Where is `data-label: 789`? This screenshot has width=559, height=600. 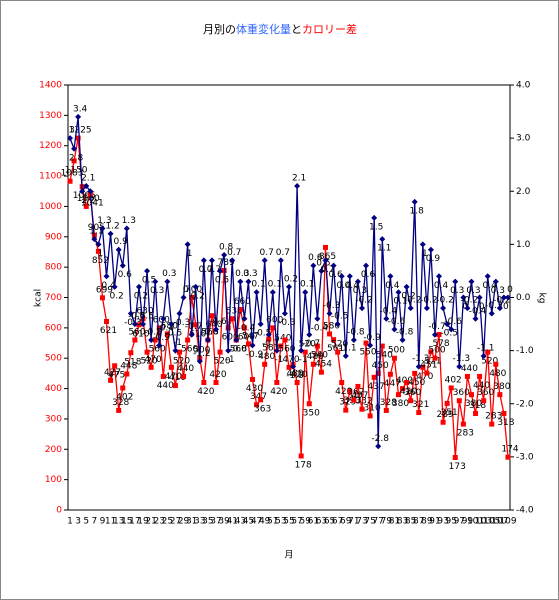 data-label: 789 is located at coordinates (226, 263).